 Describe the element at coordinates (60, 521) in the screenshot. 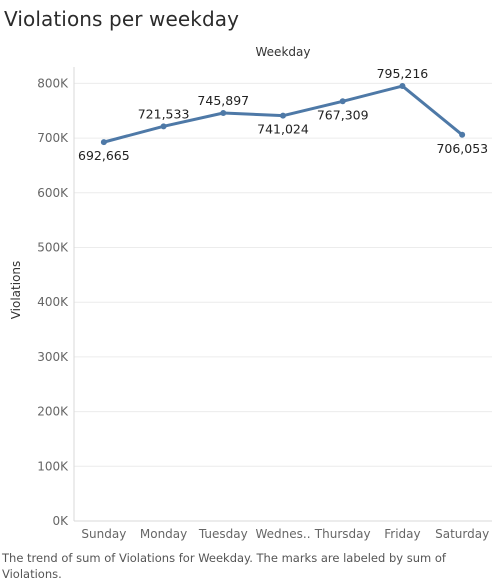

I see `y-tick-label: 0K` at that location.